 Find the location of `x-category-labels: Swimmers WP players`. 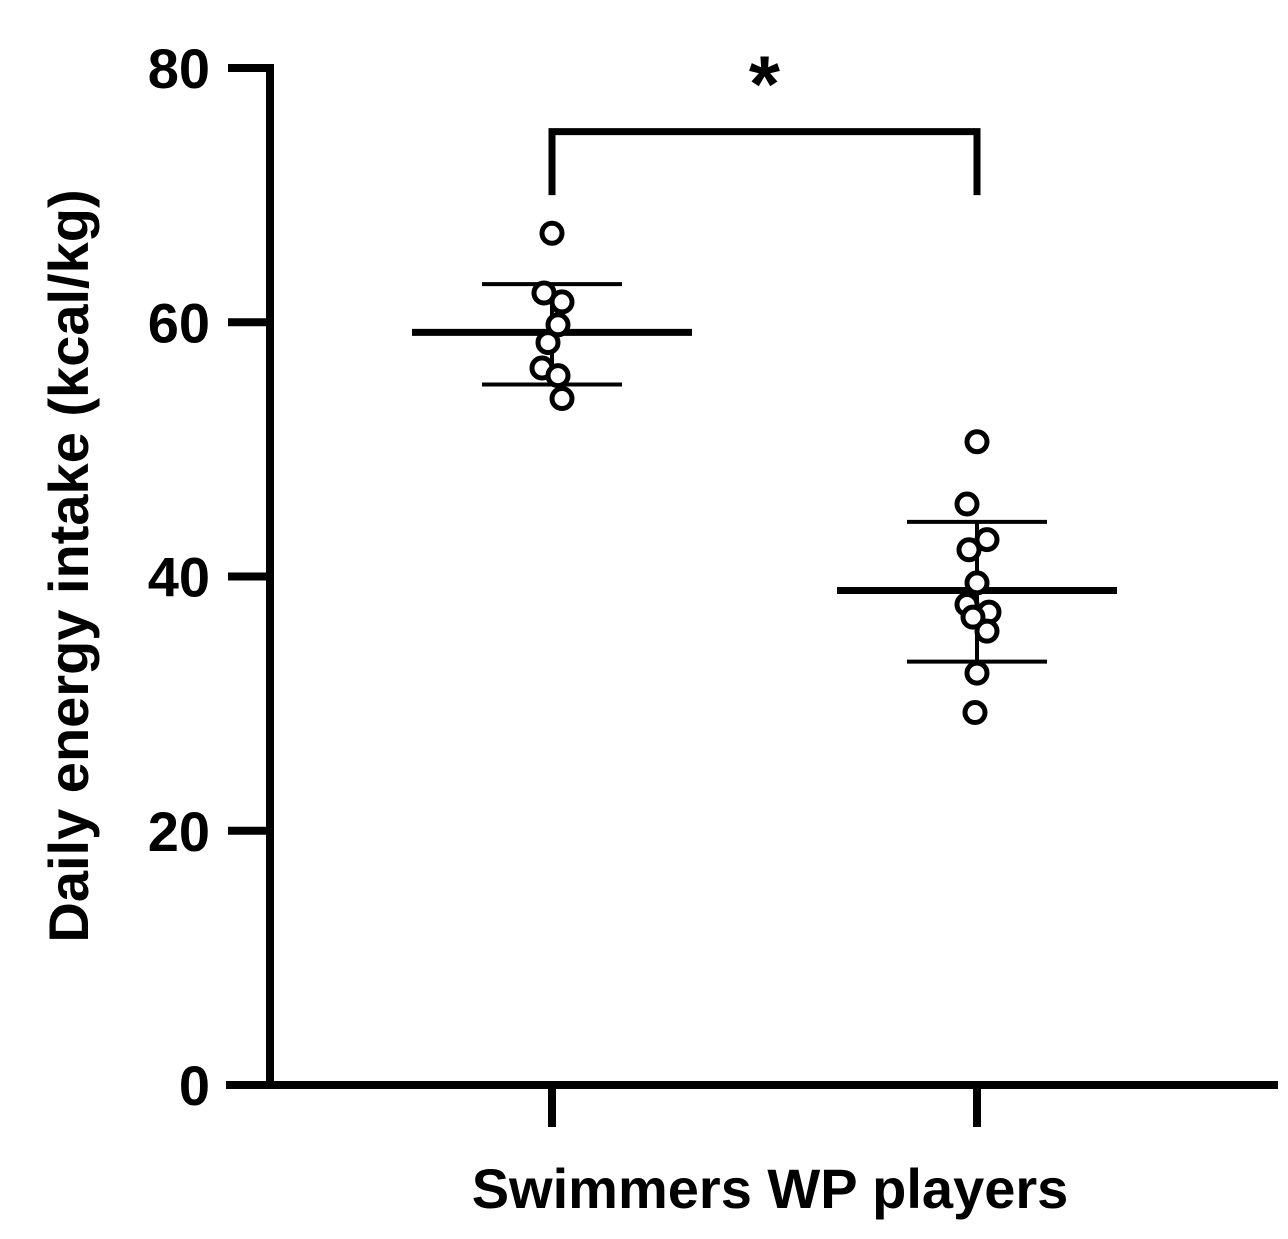

x-category-labels: Swimmers WP players is located at coordinates (770, 1188).